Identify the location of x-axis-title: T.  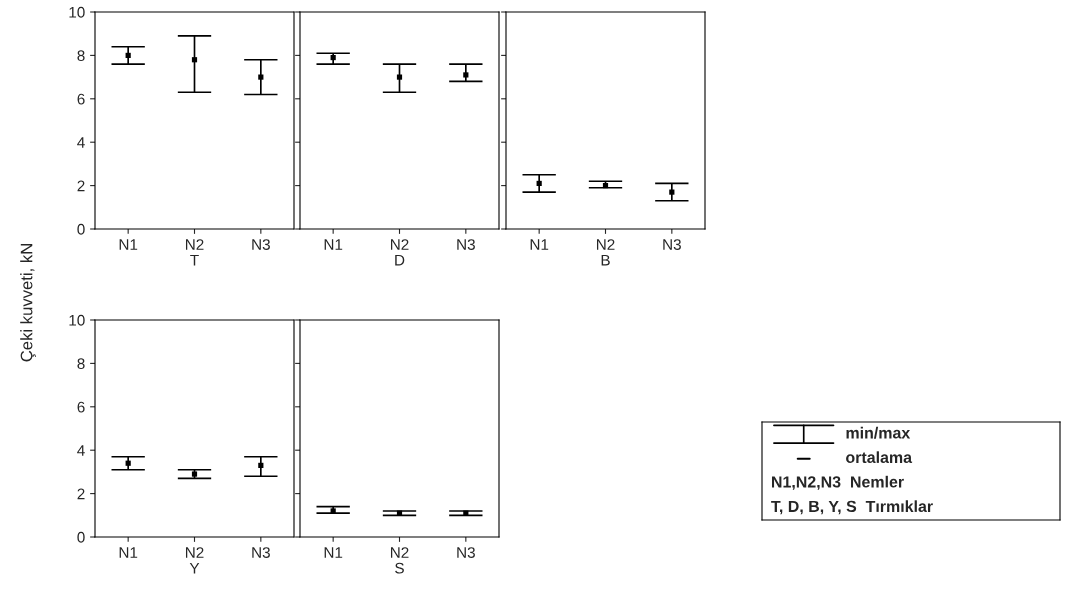
(194, 260).